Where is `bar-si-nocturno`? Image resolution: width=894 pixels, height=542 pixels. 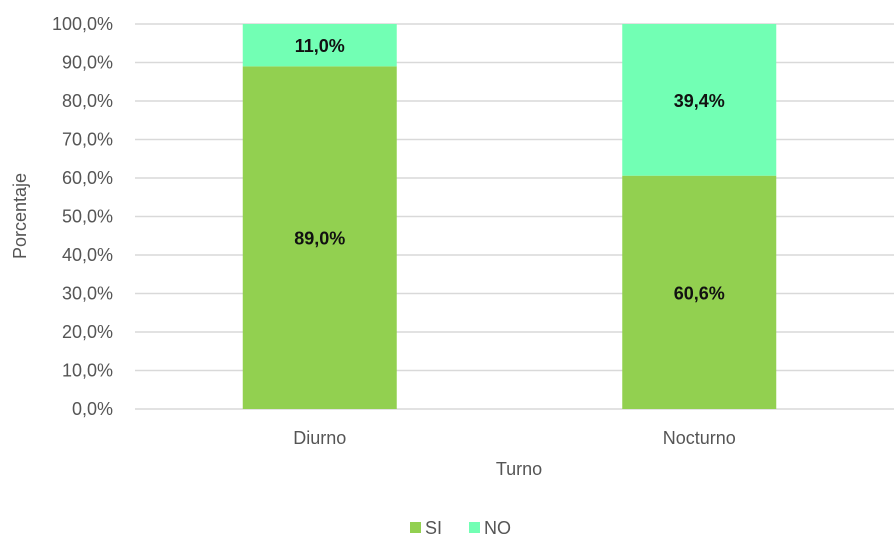 bar-si-nocturno is located at coordinates (699, 292).